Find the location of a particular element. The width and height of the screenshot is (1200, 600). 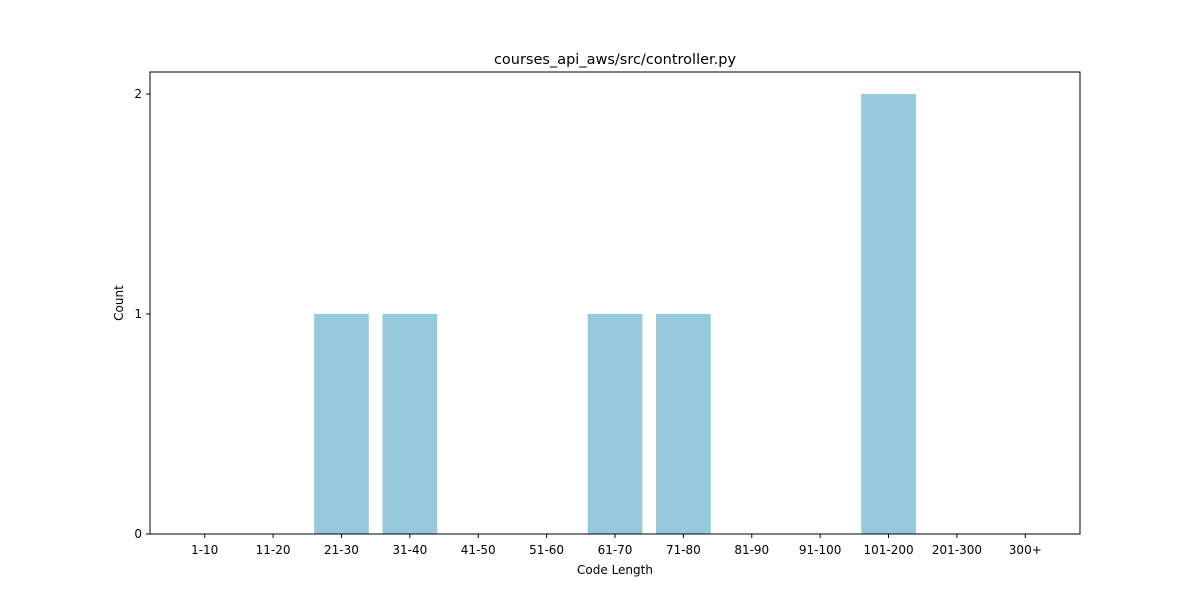

x-tick-label: 31-40 is located at coordinates (409, 550).